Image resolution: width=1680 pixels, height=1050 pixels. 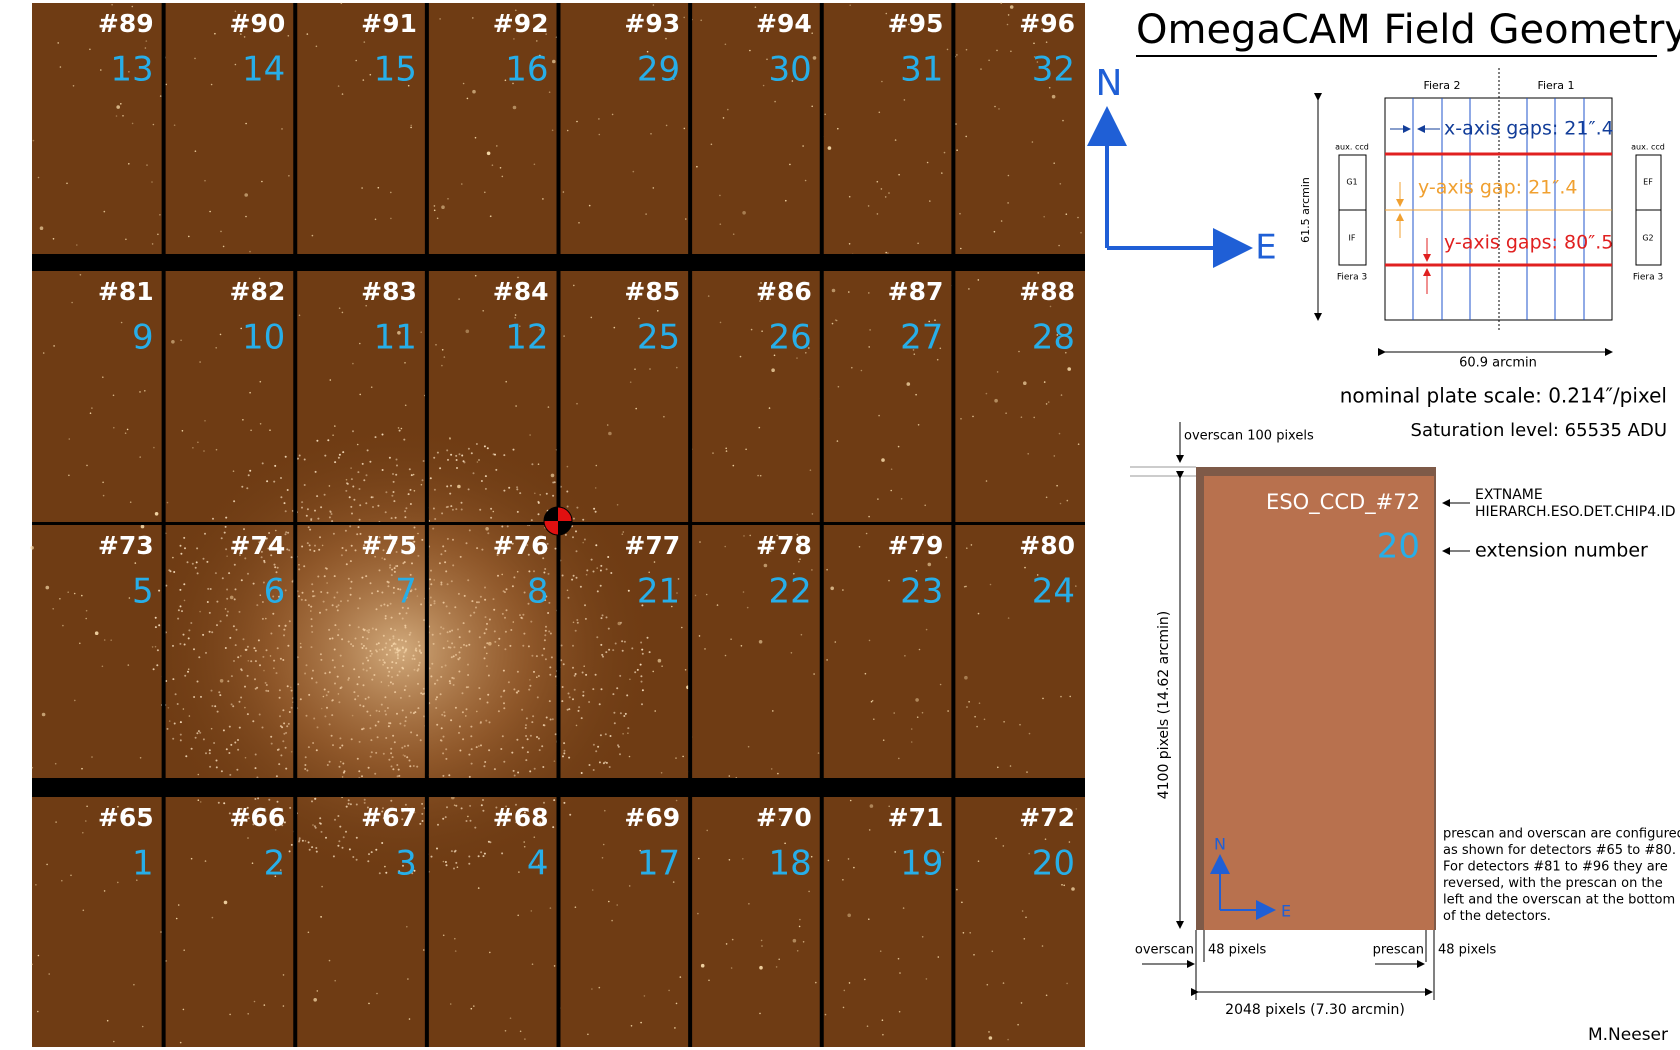 What do you see at coordinates (658, 864) in the screenshot?
I see `ccd-ext: 17` at bounding box center [658, 864].